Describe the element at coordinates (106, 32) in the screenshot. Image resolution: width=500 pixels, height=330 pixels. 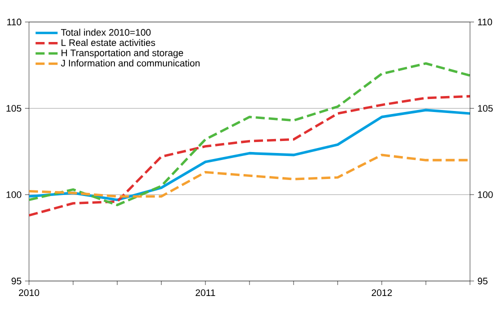
I see `legend-label: Total index 2010=100` at that location.